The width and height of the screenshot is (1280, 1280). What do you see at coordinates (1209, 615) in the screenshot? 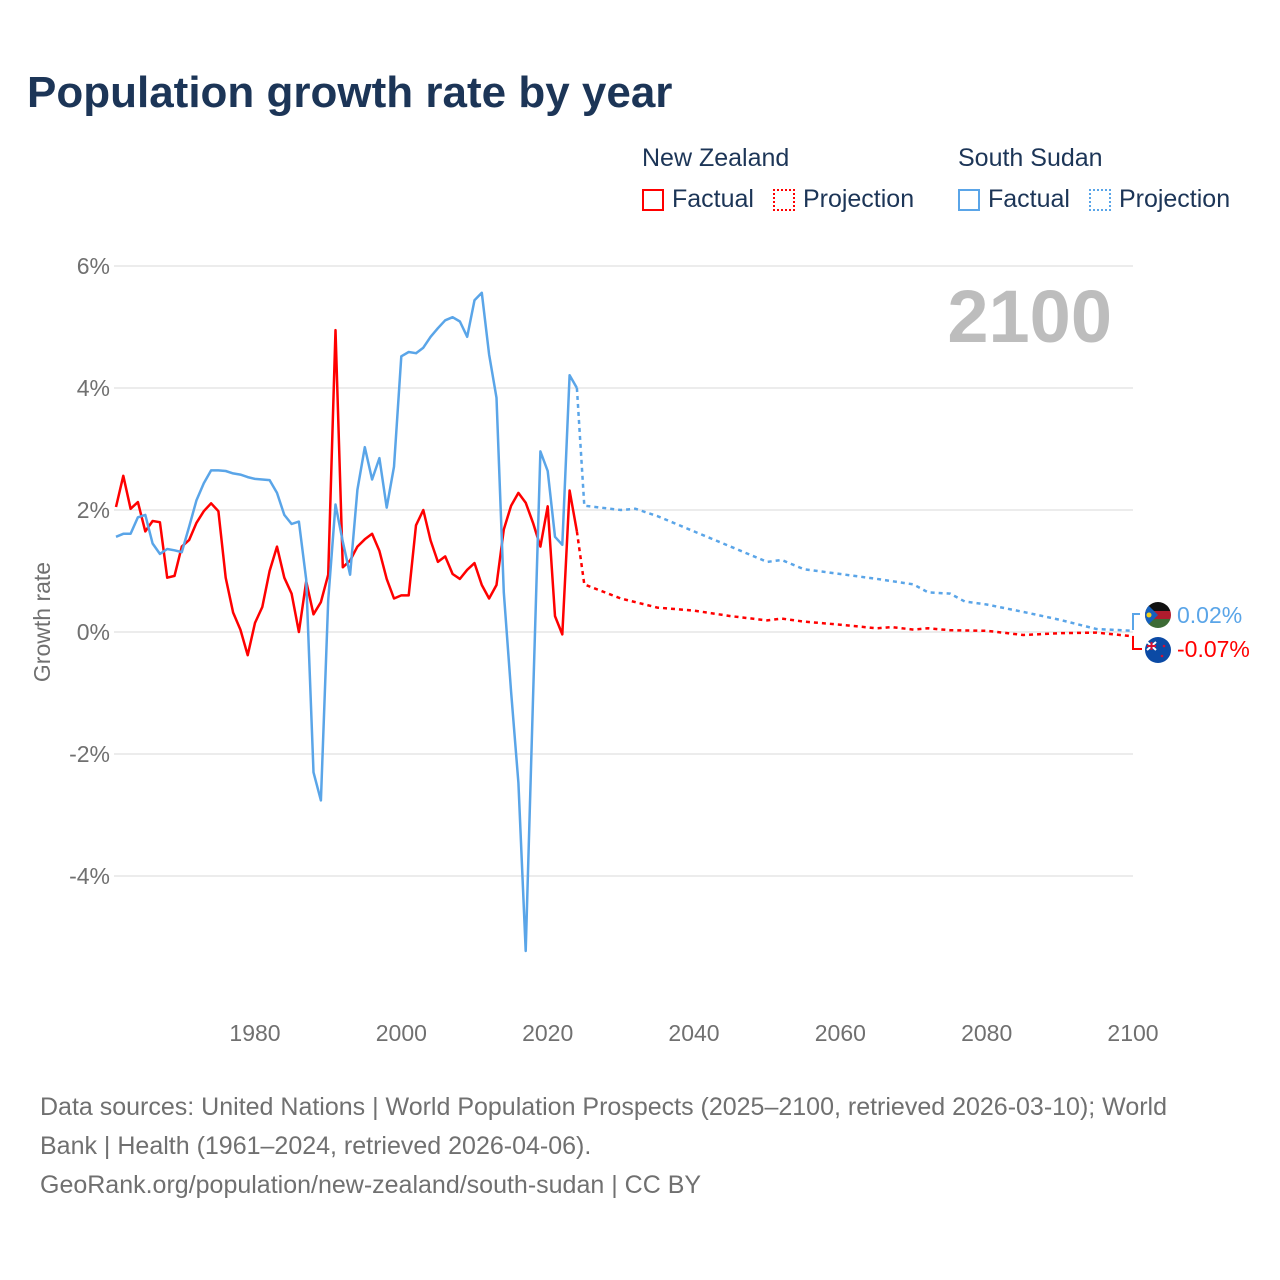
I see `south-sudan-end-value: 0.02%` at bounding box center [1209, 615].